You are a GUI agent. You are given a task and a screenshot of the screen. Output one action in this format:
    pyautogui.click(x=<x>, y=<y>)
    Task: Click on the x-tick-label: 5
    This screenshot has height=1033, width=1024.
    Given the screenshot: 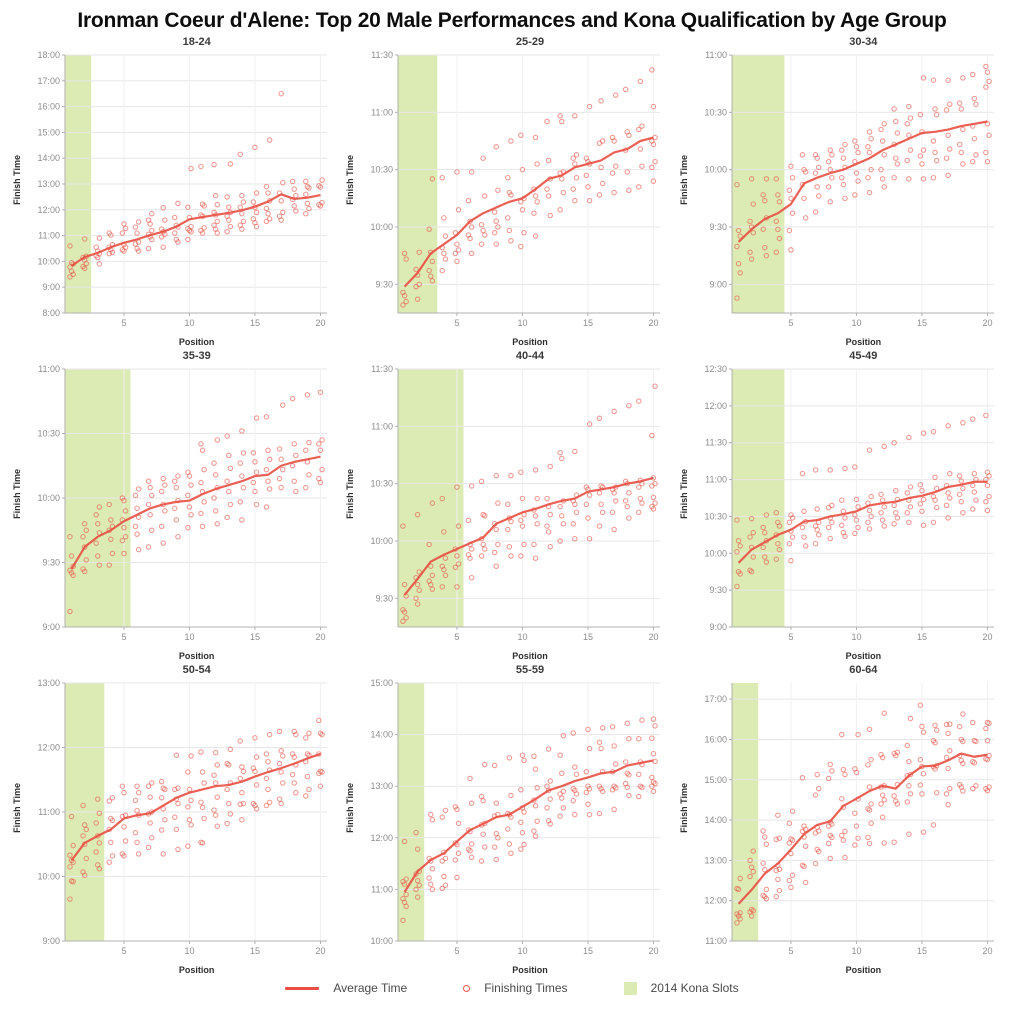 What is the action you would take?
    pyautogui.click(x=790, y=323)
    